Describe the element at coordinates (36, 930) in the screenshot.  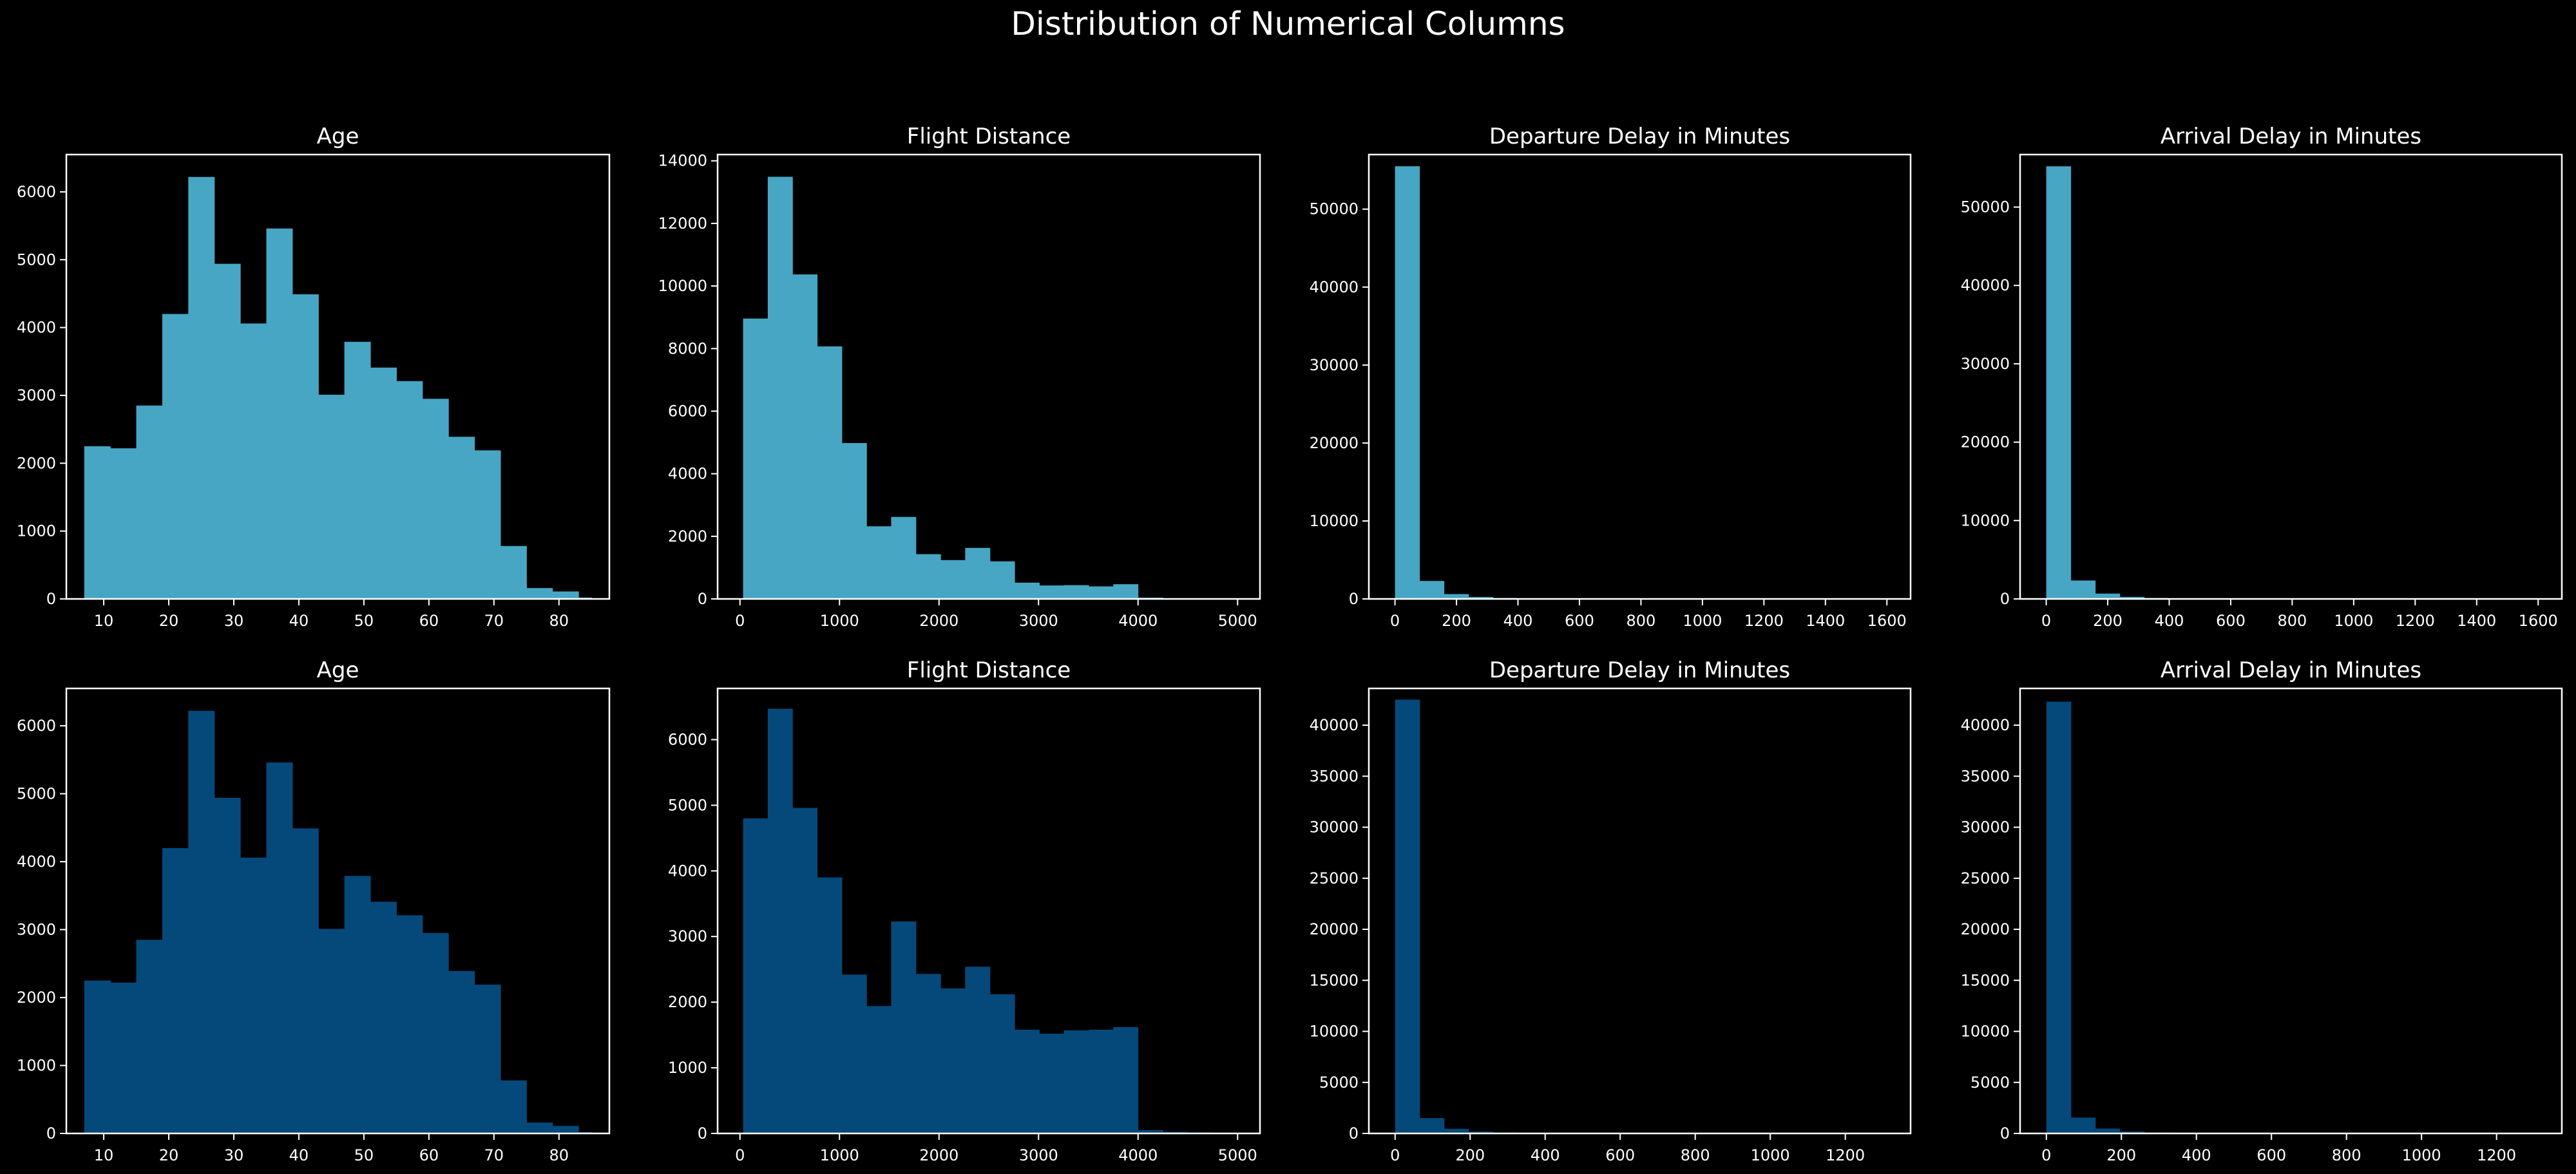
I see `y-tick-label: 3000` at that location.